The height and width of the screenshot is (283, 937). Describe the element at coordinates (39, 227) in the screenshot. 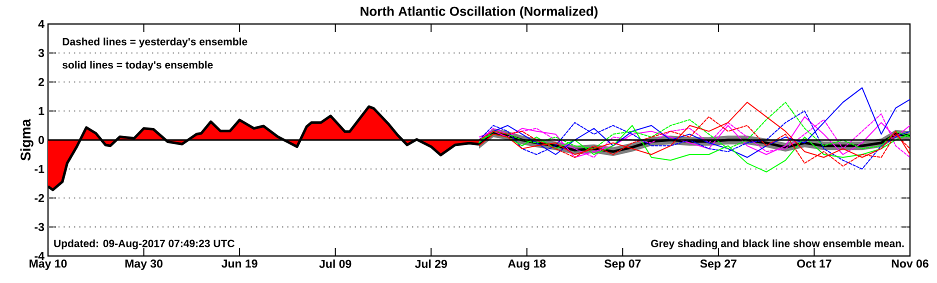

I see `y-tick-label: -3` at that location.